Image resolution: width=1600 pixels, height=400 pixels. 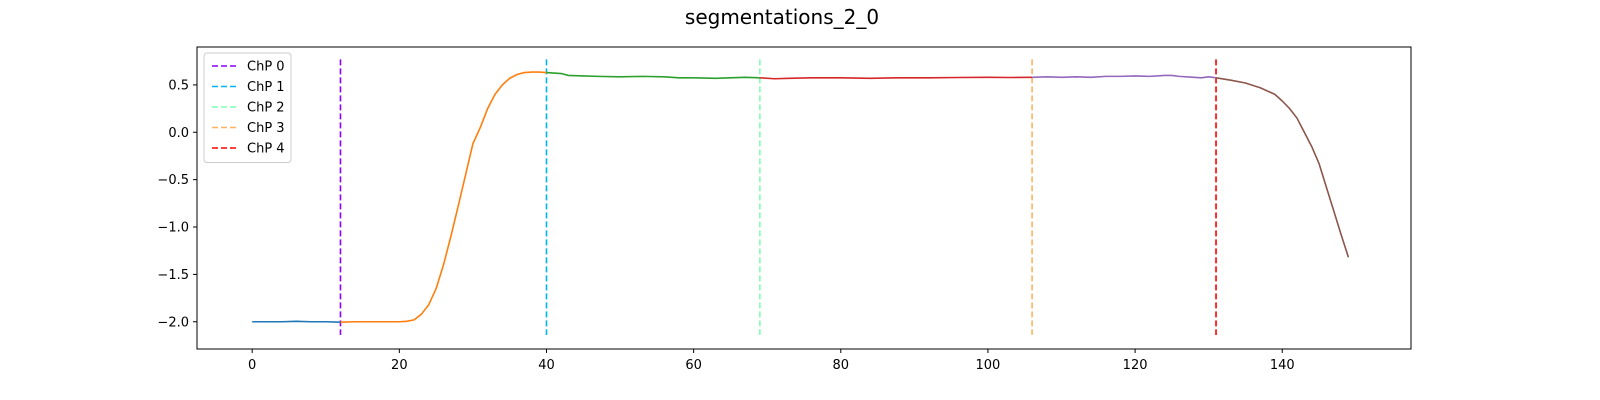 I want to click on legend-label-1: ChP 1, so click(x=266, y=87).